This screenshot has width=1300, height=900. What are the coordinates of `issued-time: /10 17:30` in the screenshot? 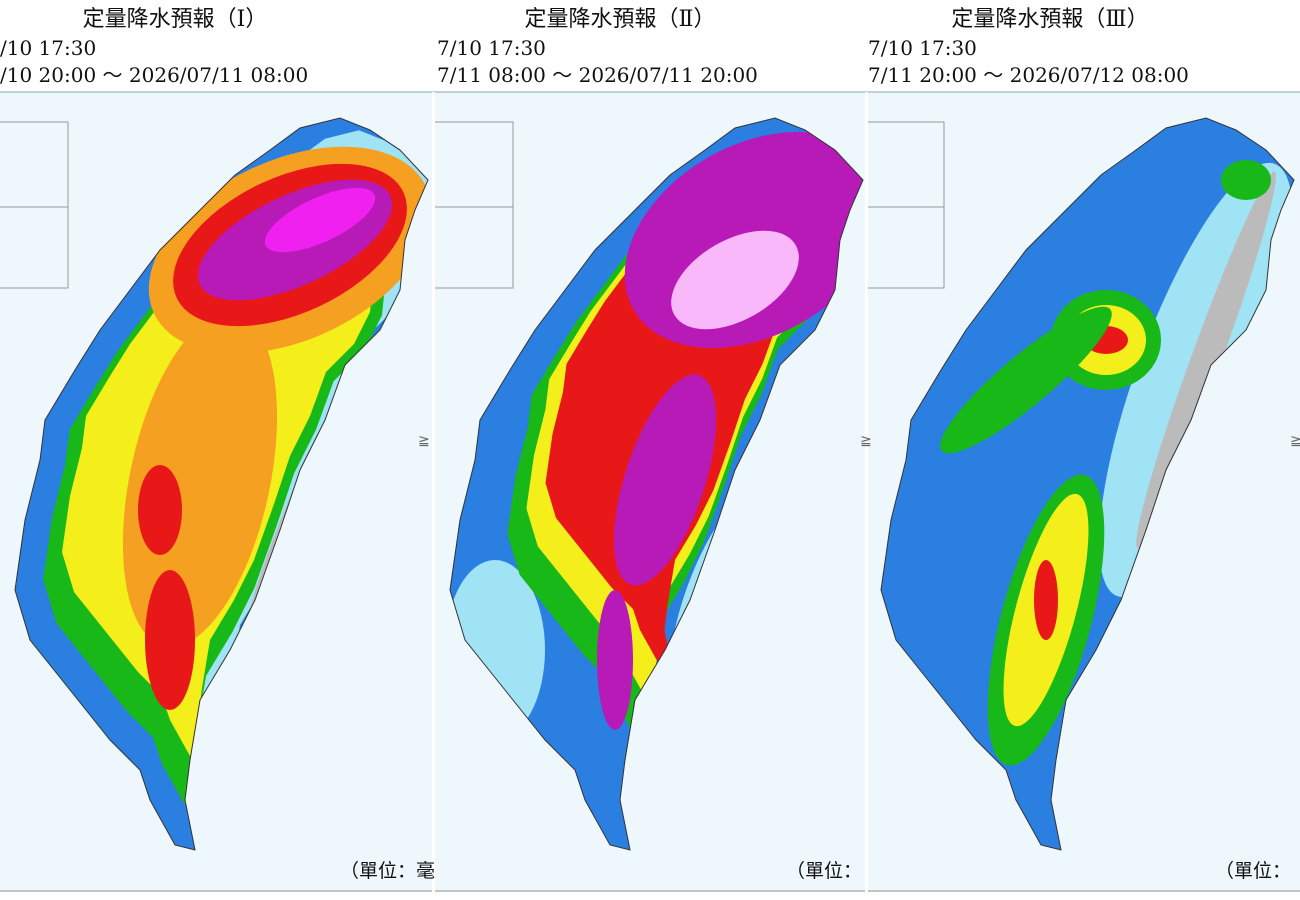 It's located at (48, 48).